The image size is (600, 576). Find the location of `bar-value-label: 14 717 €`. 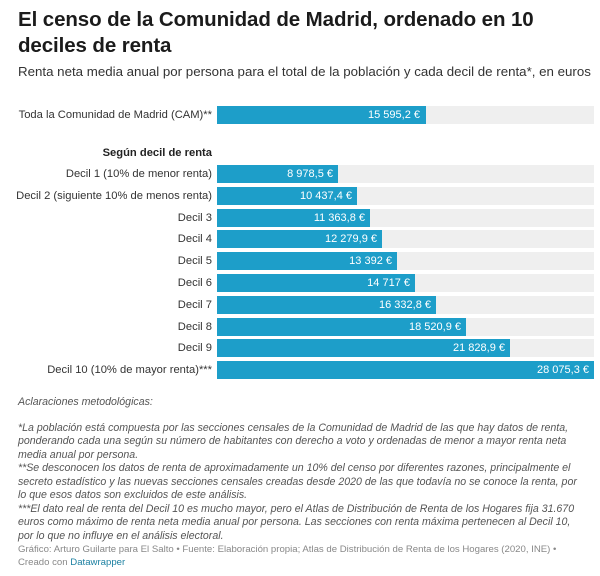

bar-value-label: 14 717 € is located at coordinates (388, 283).